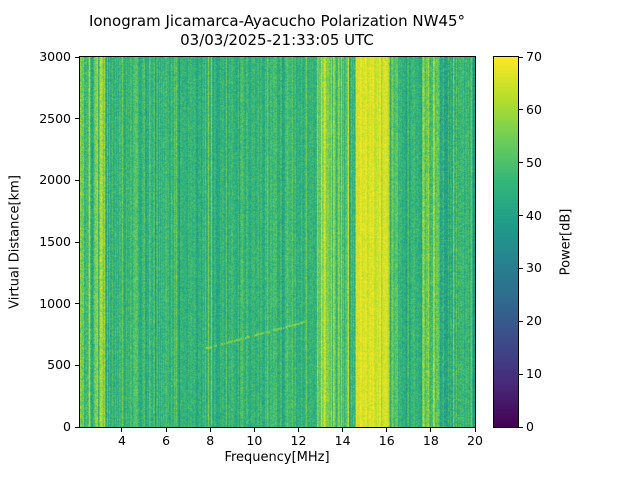 The image size is (640, 480). I want to click on colorbar, so click(506, 242).